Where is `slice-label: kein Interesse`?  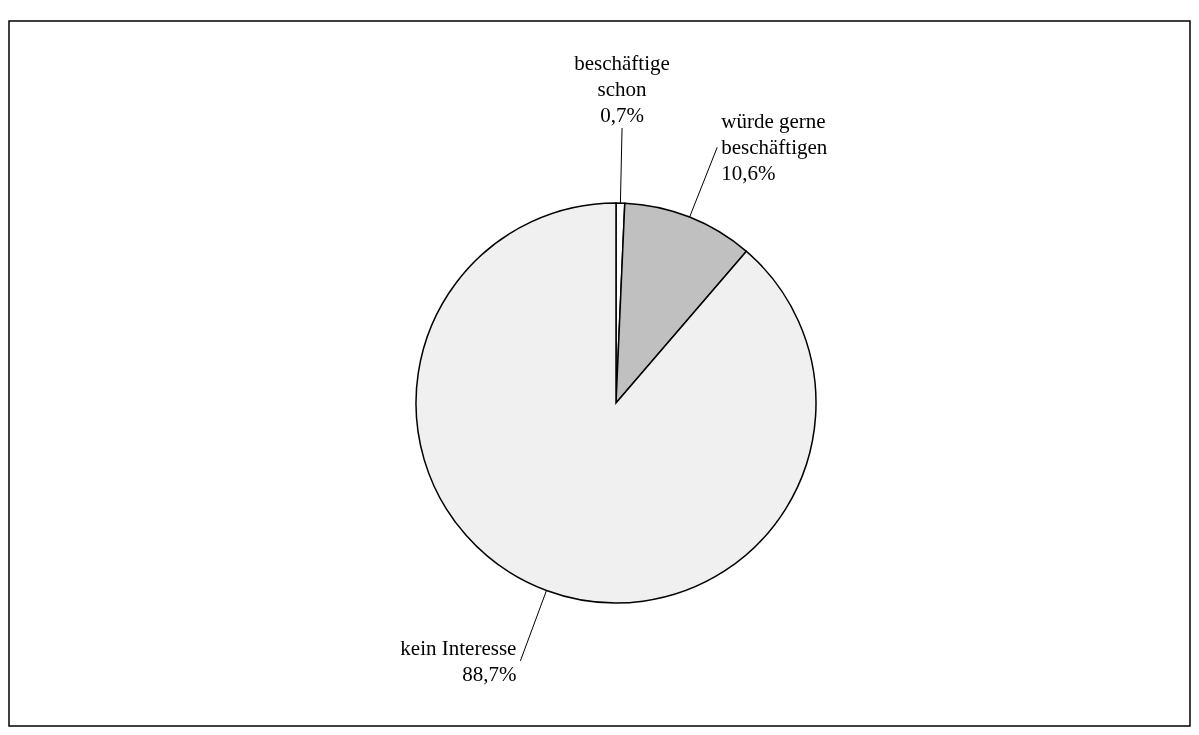 slice-label: kein Interesse is located at coordinates (458, 647).